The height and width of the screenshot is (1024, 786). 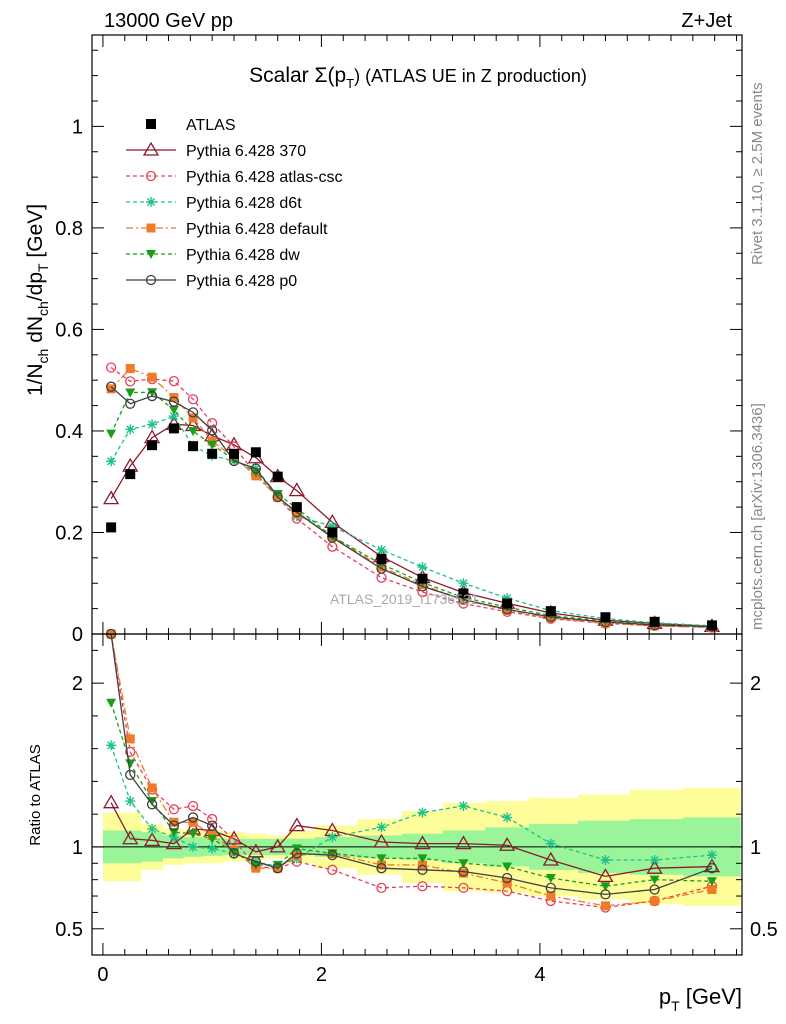 I want to click on ylabel-p2: dN, so click(x=35, y=332).